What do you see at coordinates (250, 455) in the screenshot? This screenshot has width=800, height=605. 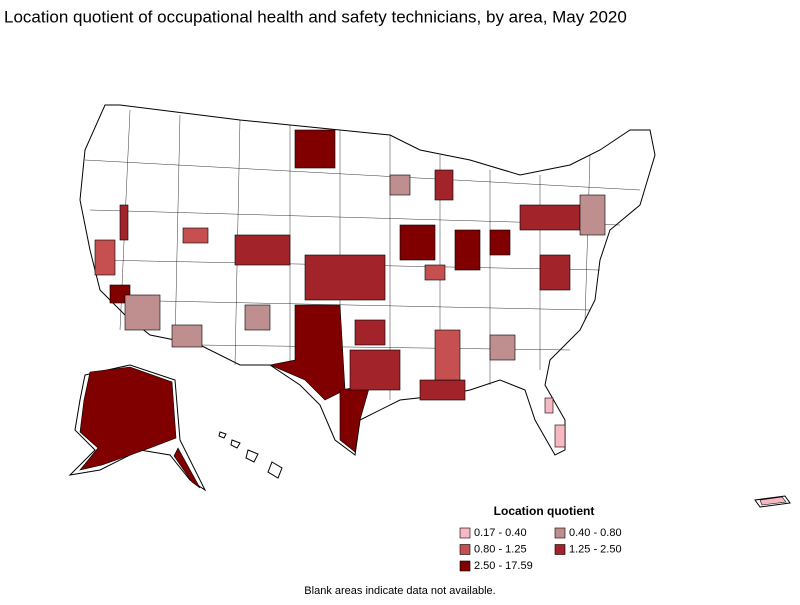 I see `hawaii` at bounding box center [250, 455].